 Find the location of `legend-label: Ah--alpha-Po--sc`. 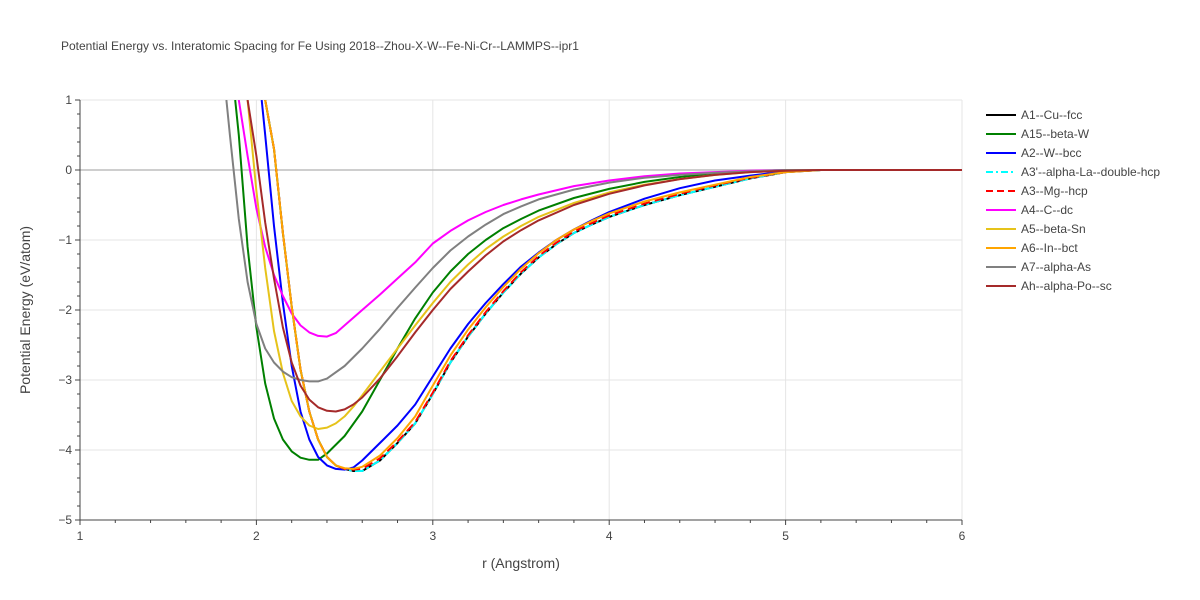

legend-label: Ah--alpha-Po--sc is located at coordinates (1066, 286).